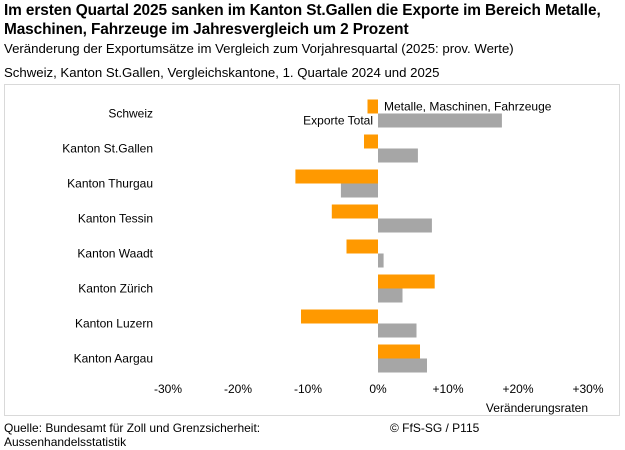  What do you see at coordinates (114, 324) in the screenshot?
I see `category-label: Kanton Luzern` at bounding box center [114, 324].